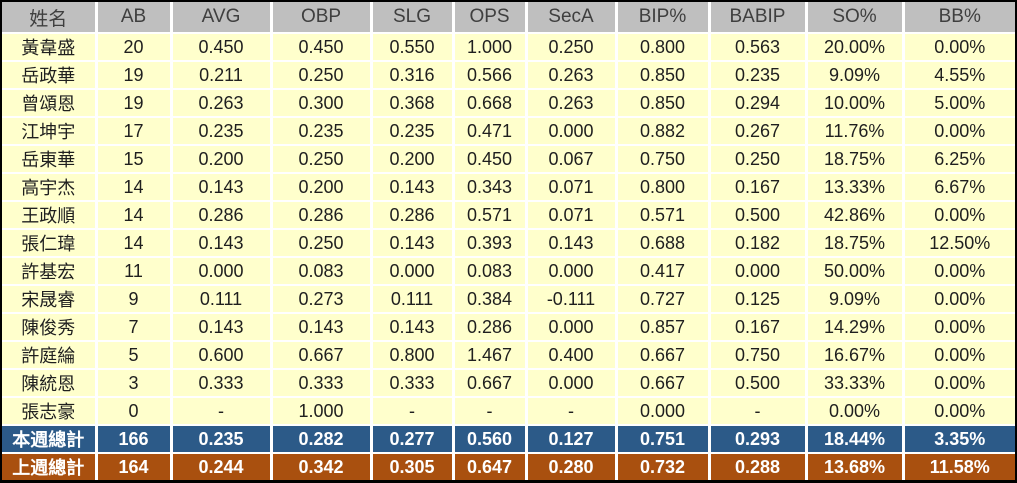 The image size is (1017, 483). What do you see at coordinates (854, 243) in the screenshot?
I see `stat-cell: 18.75%` at bounding box center [854, 243].